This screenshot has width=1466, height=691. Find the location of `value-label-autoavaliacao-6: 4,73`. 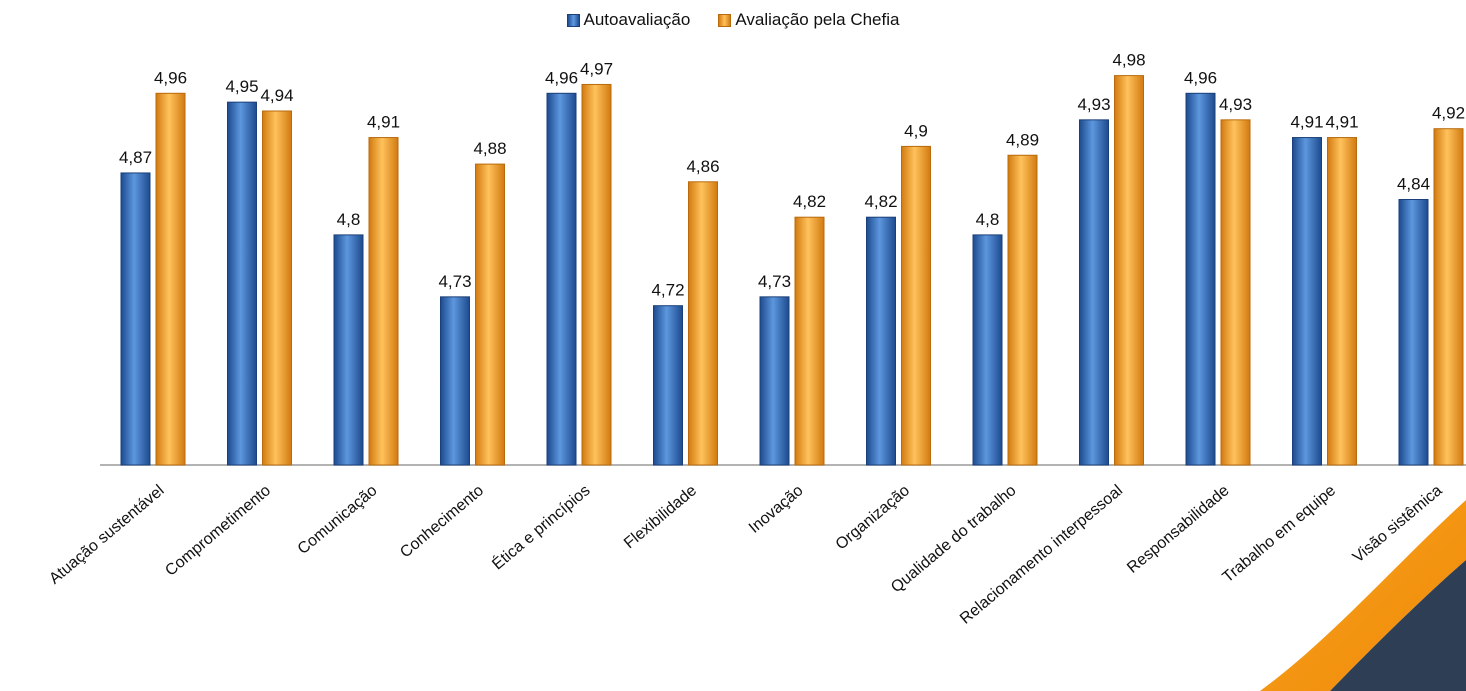

value-label-autoavaliacao-6: 4,73 is located at coordinates (774, 281).